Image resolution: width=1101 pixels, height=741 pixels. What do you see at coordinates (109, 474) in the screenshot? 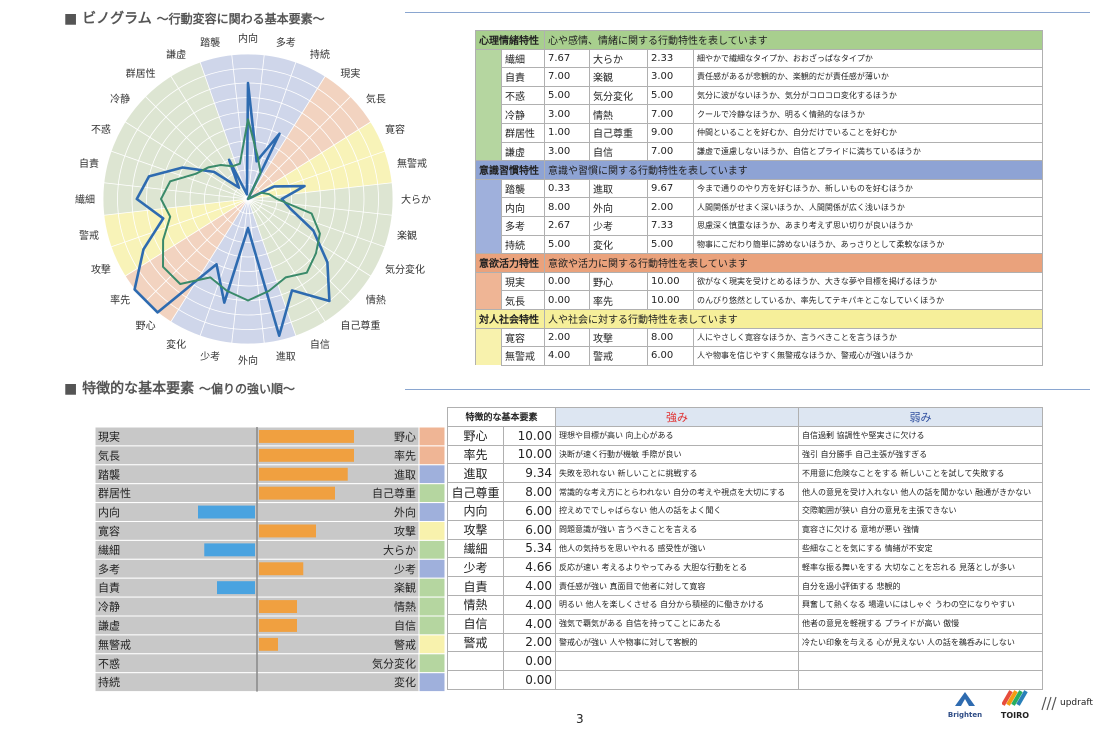
I see `bar-left-label: 踏襲` at bounding box center [109, 474].